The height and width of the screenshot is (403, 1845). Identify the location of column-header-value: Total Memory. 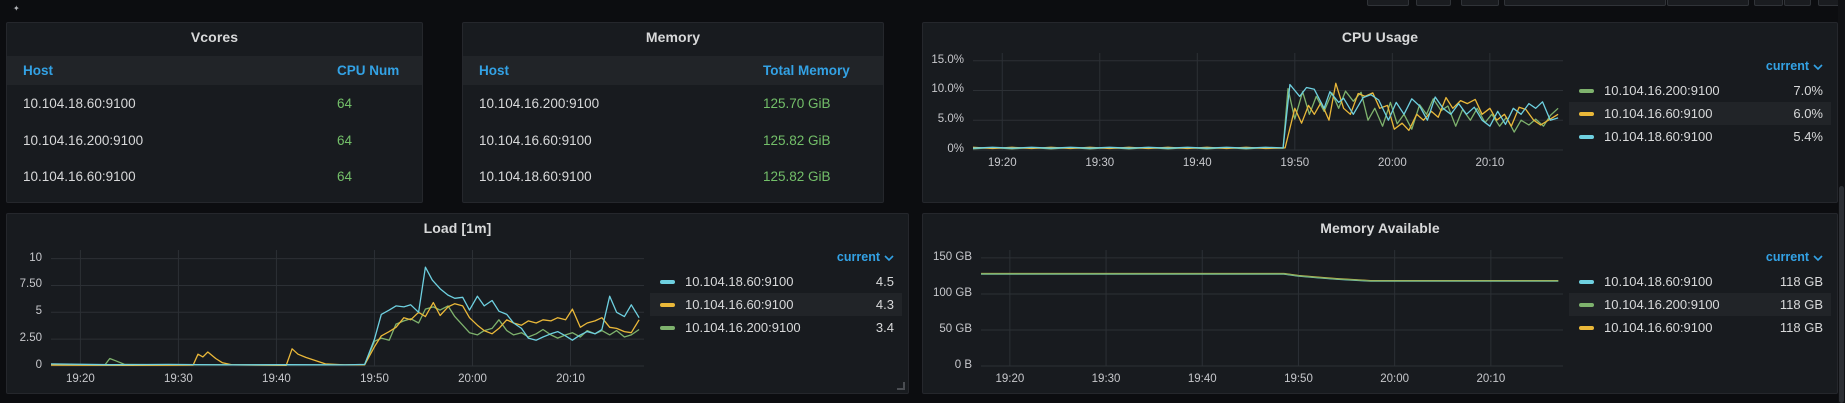
(806, 70).